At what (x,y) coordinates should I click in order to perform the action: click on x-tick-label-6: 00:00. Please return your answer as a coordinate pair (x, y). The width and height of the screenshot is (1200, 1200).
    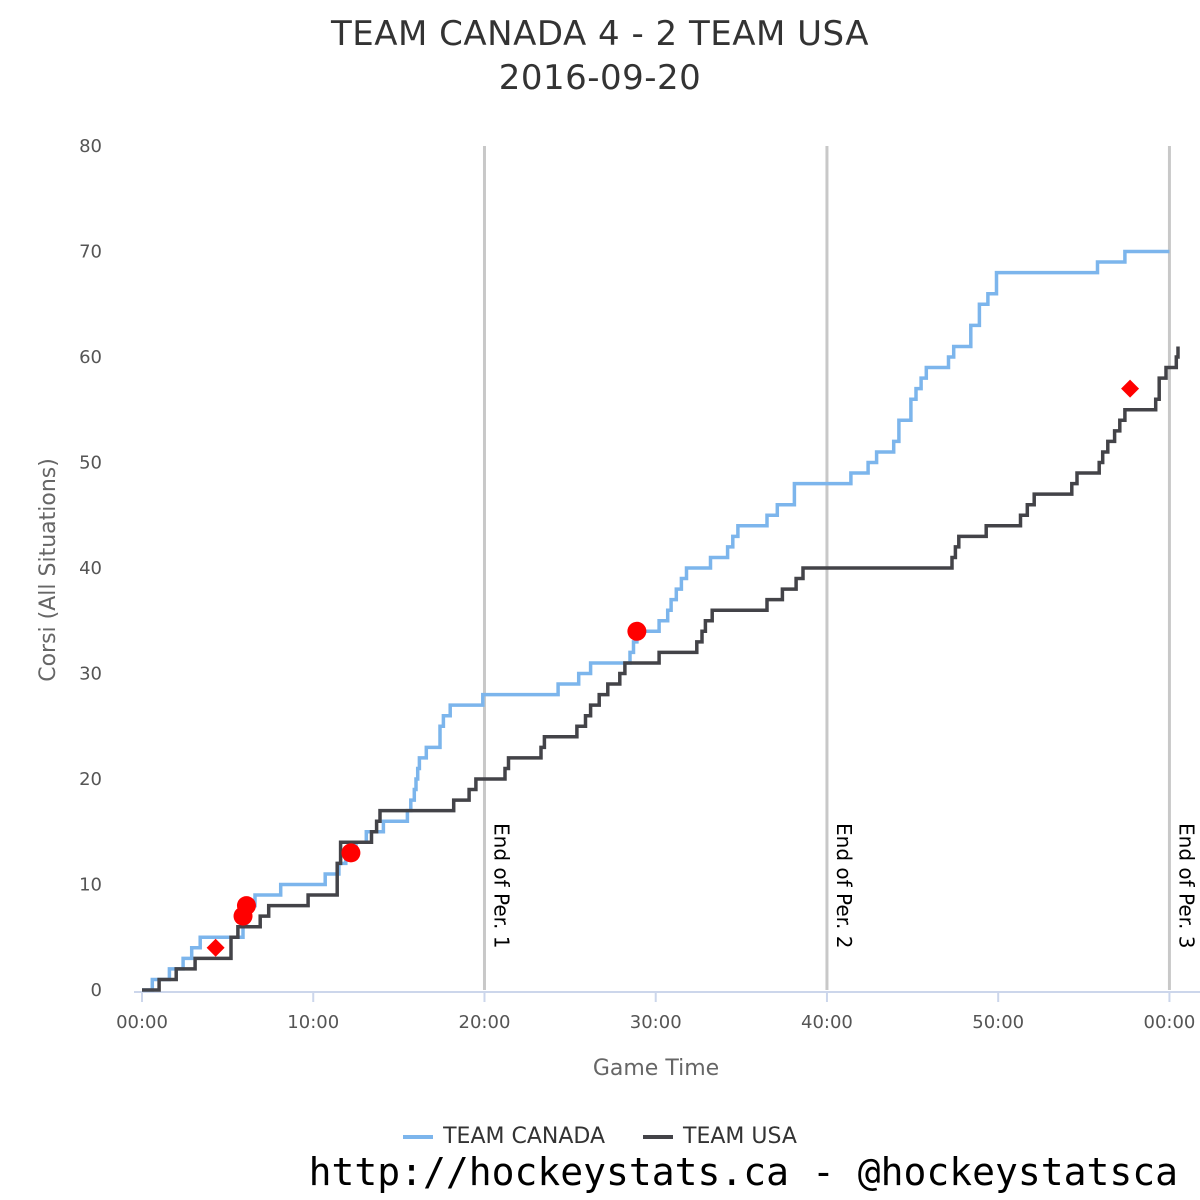
    Looking at the image, I should click on (1170, 1022).